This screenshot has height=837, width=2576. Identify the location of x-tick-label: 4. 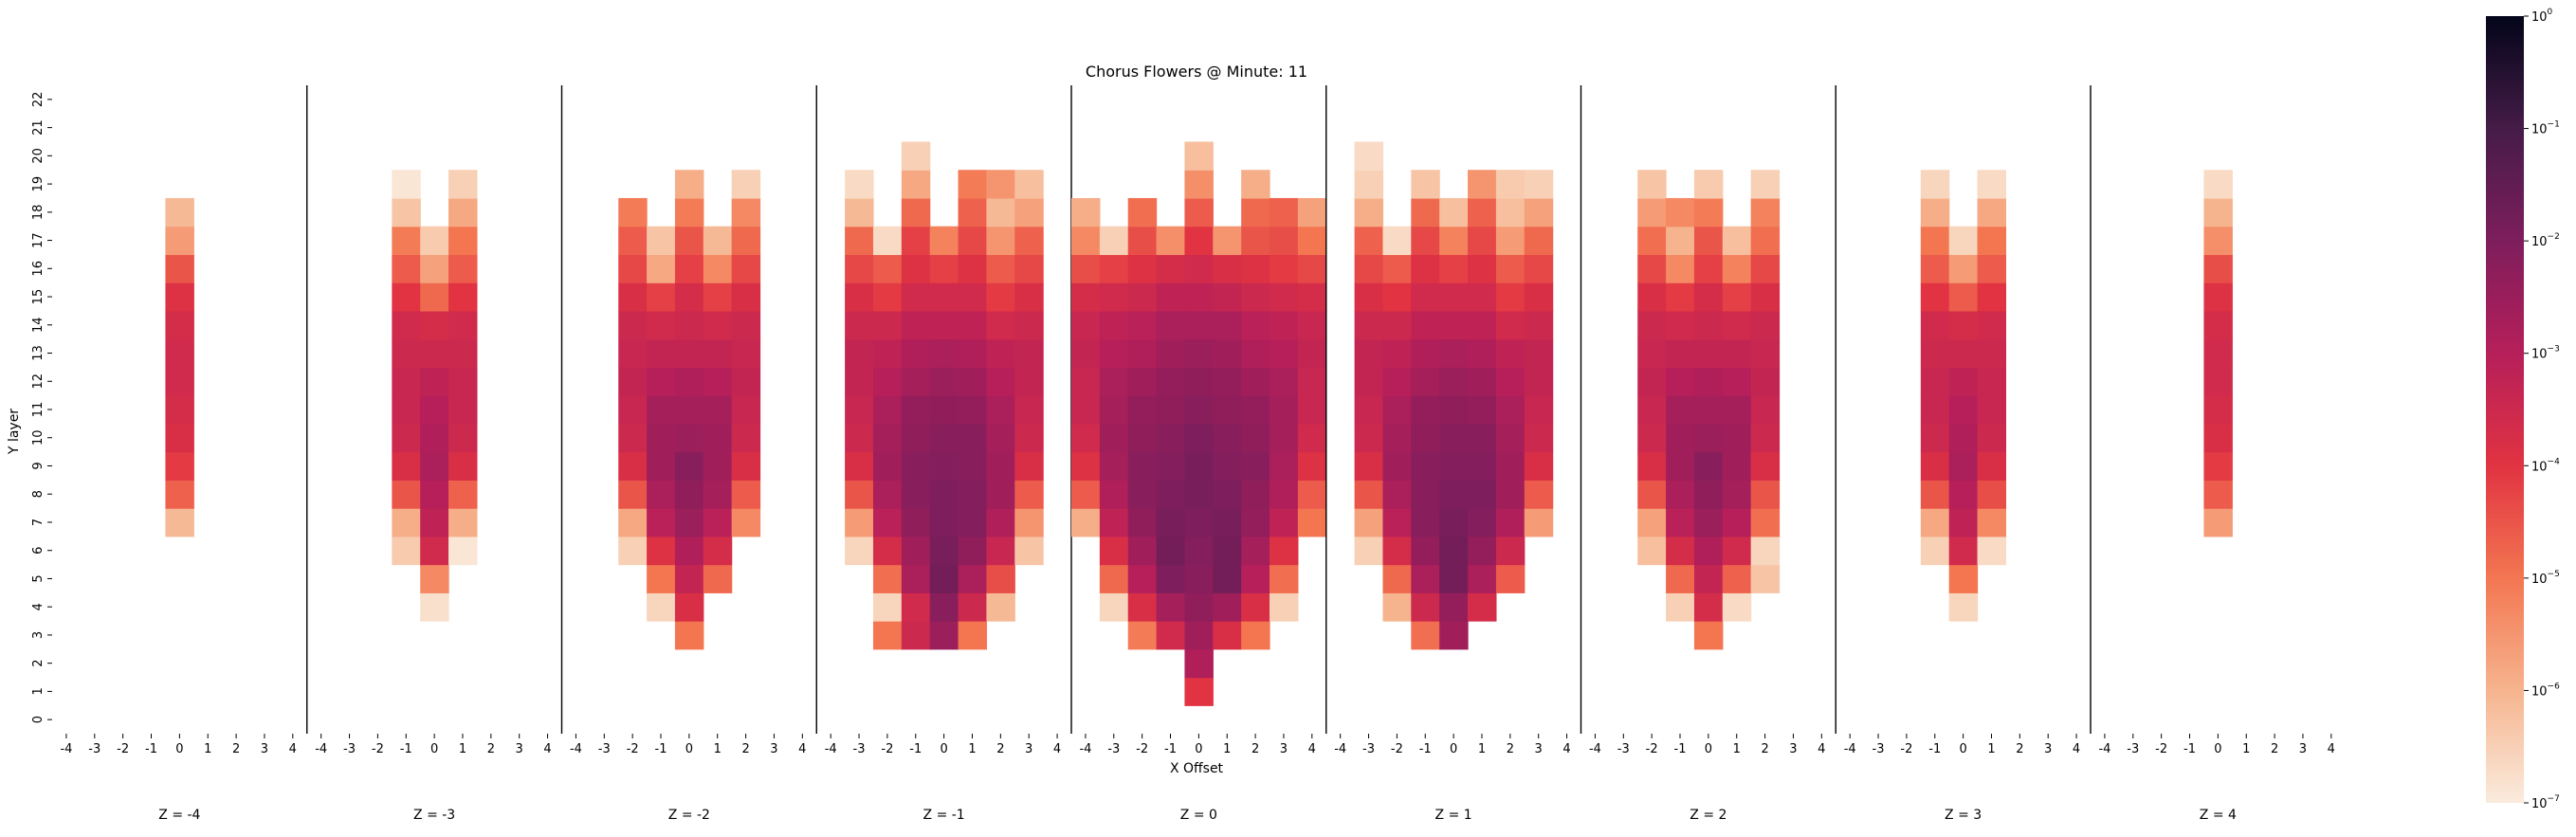
(1057, 749).